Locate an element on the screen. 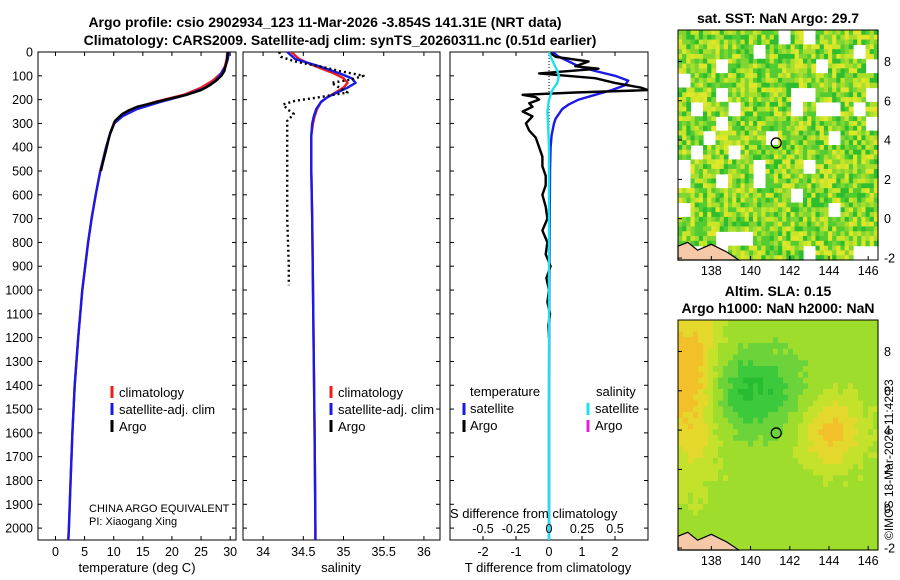 Image resolution: width=900 pixels, height=580 pixels. lat-tick-label: -2 is located at coordinates (889, 259).